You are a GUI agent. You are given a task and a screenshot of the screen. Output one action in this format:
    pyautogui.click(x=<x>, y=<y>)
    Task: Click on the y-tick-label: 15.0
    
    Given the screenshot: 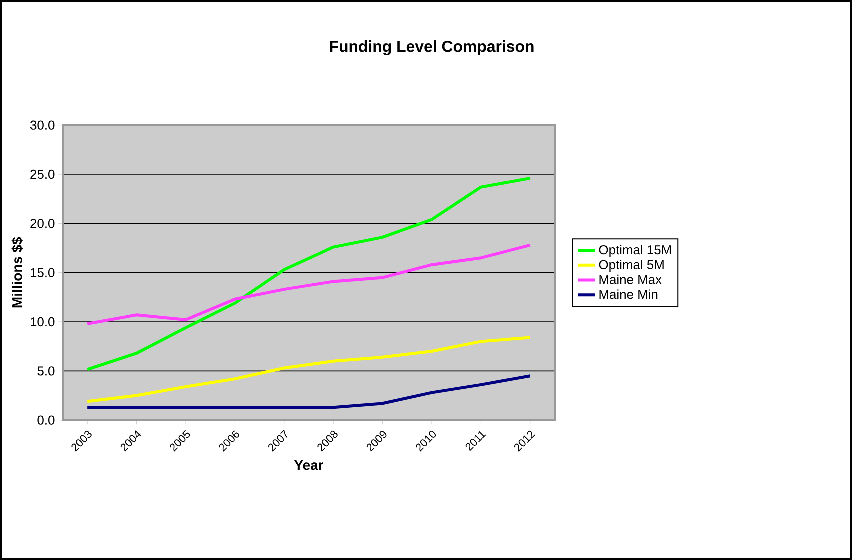 What is the action you would take?
    pyautogui.click(x=42, y=273)
    